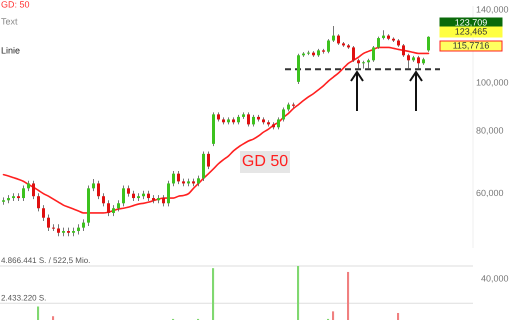 The image size is (510, 320). I want to click on y-tick-label: 60,000, so click(490, 193).